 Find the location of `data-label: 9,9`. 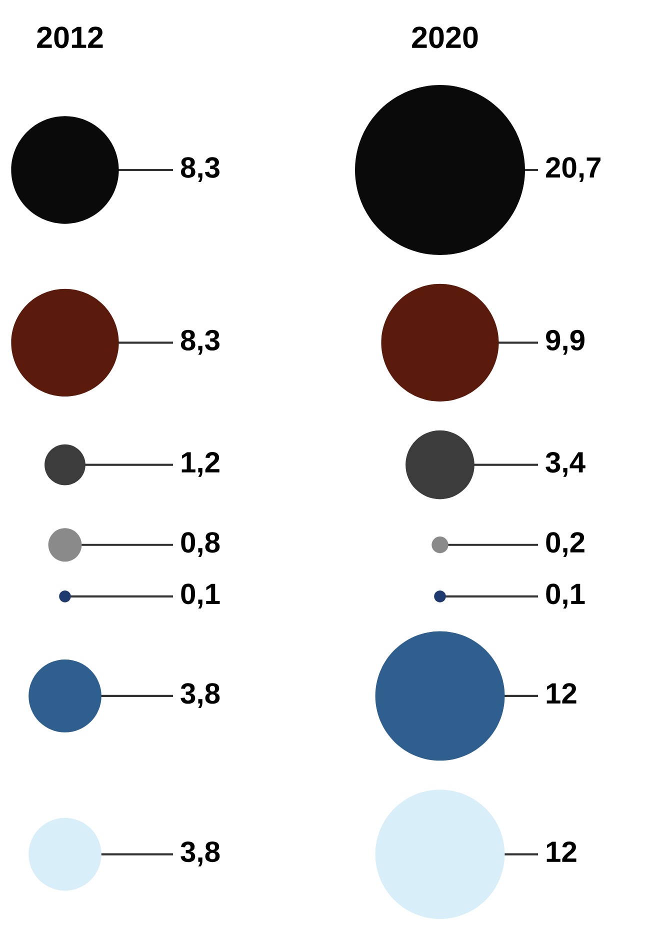

data-label: 9,9 is located at coordinates (565, 342).